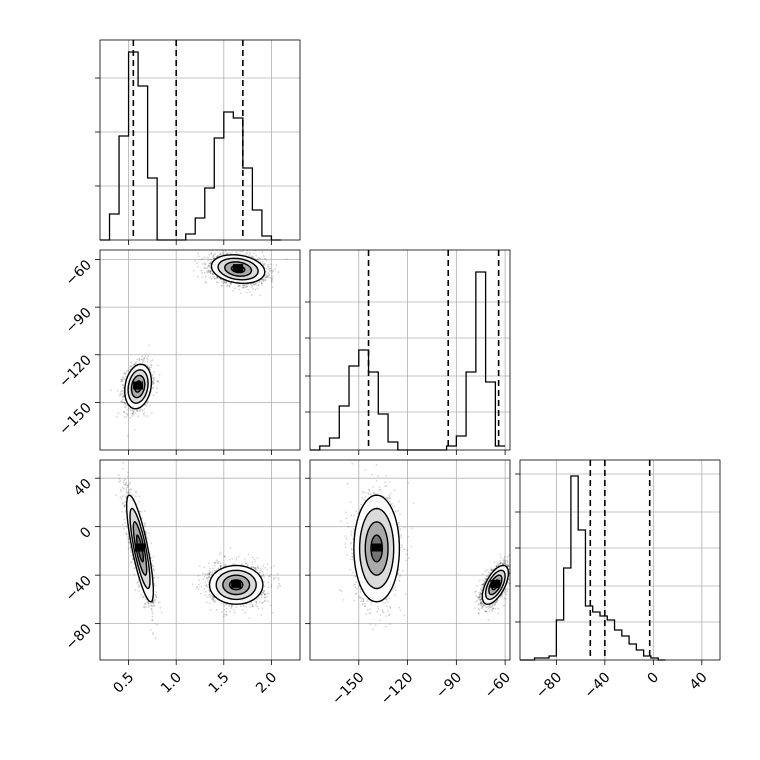  Describe the element at coordinates (138, 385) in the screenshot. I see `scatter1-peak` at that location.